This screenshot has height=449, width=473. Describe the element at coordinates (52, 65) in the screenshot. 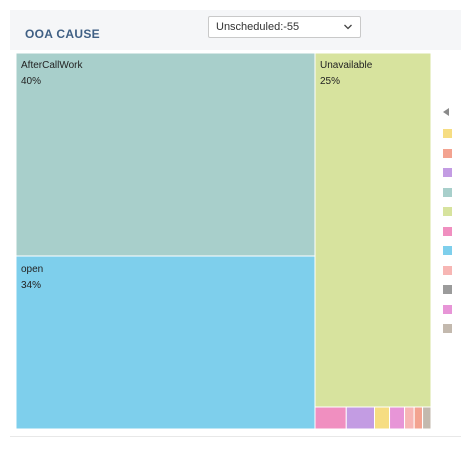

I see `tile-label-aftercallwork: AfterCallWork` at that location.